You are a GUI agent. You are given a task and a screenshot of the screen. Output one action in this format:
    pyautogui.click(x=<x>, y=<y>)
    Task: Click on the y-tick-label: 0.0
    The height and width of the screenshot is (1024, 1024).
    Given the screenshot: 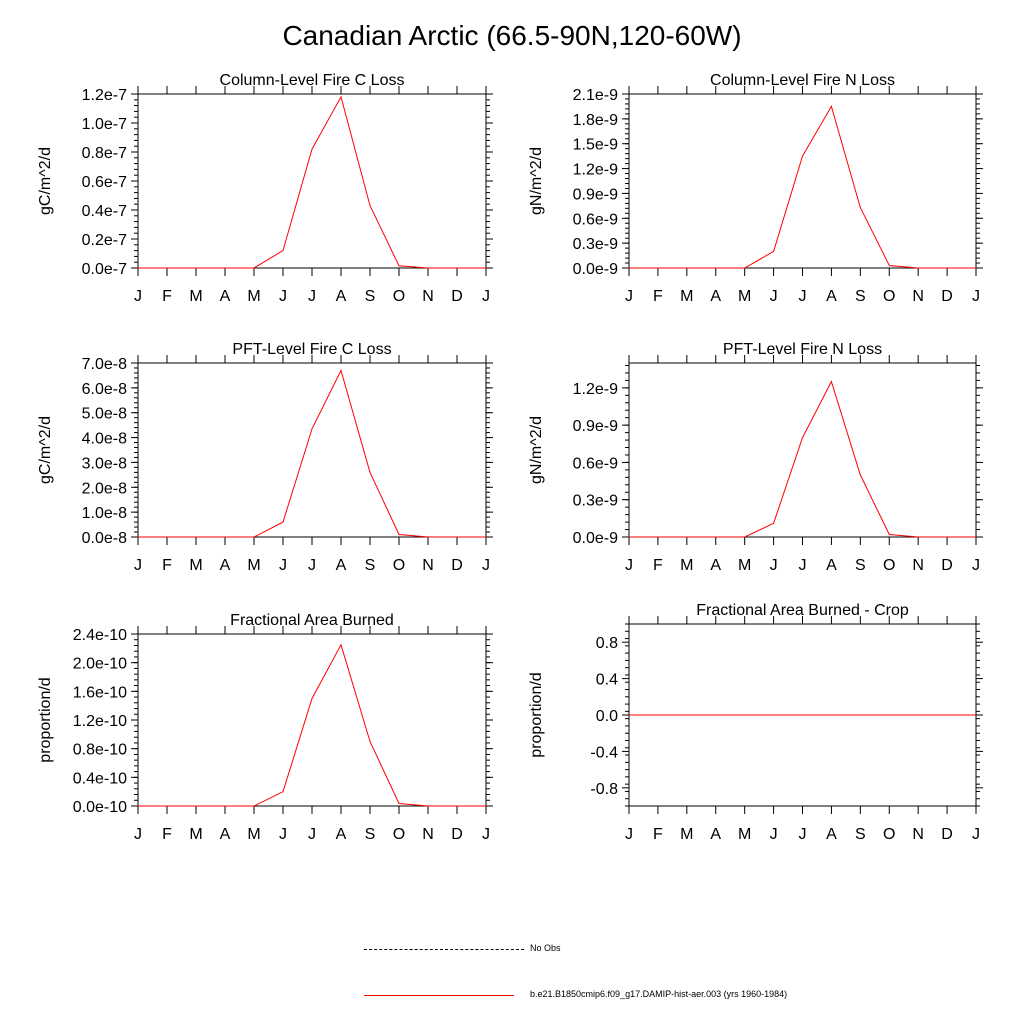 What is the action you would take?
    pyautogui.click(x=607, y=716)
    